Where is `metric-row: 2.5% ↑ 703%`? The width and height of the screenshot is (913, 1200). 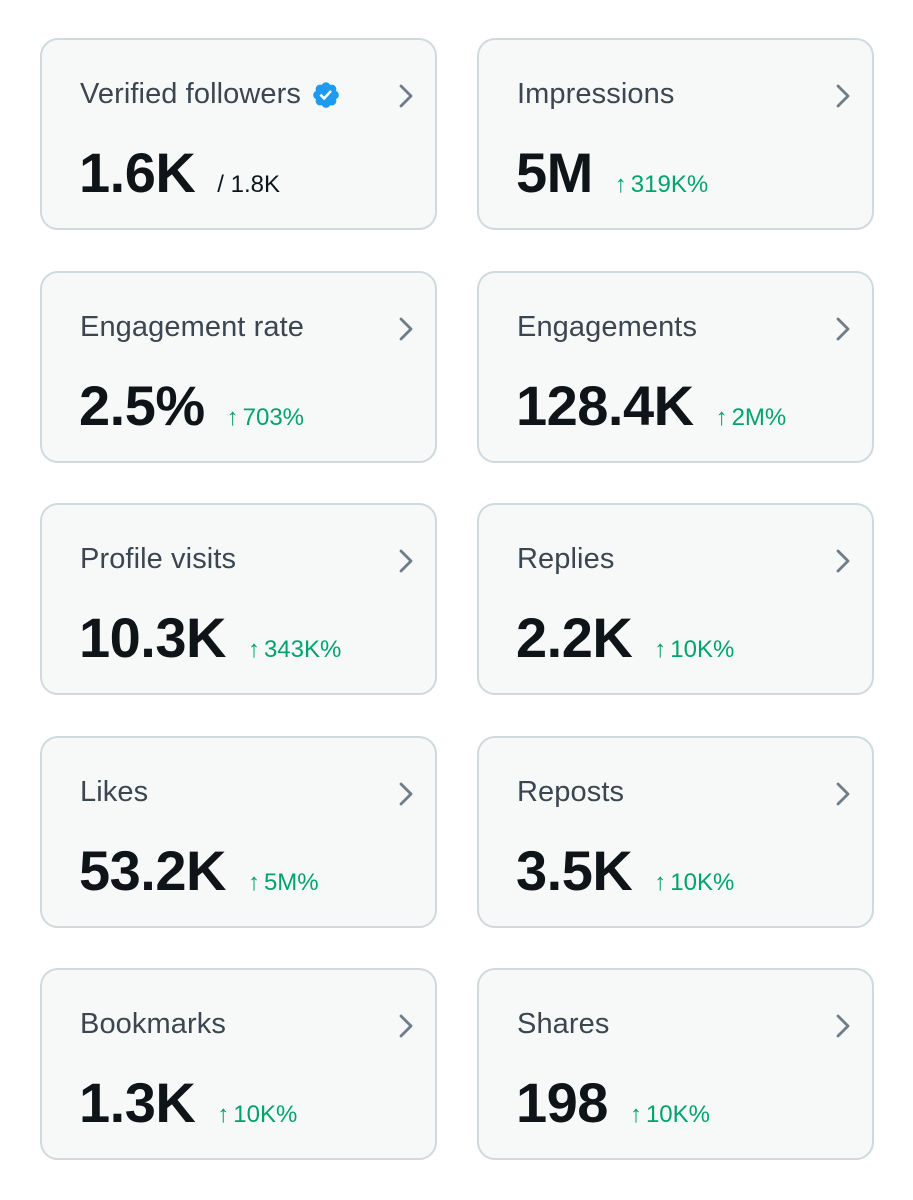
metric-row: 2.5% ↑ 703% is located at coordinates (191, 405).